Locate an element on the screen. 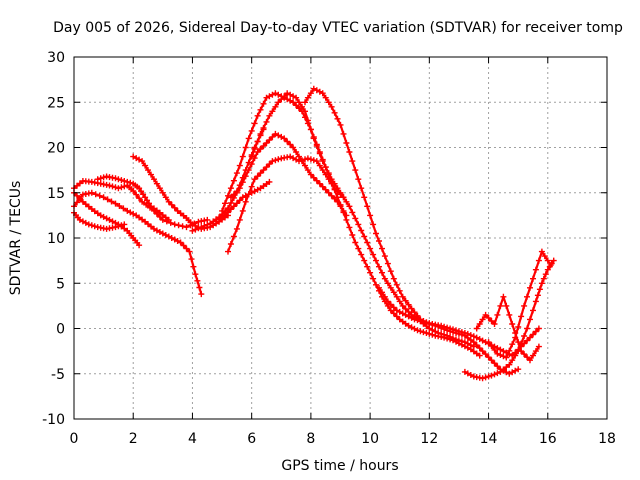 The image size is (640, 480). series-sat-l is located at coordinates (243, 200).